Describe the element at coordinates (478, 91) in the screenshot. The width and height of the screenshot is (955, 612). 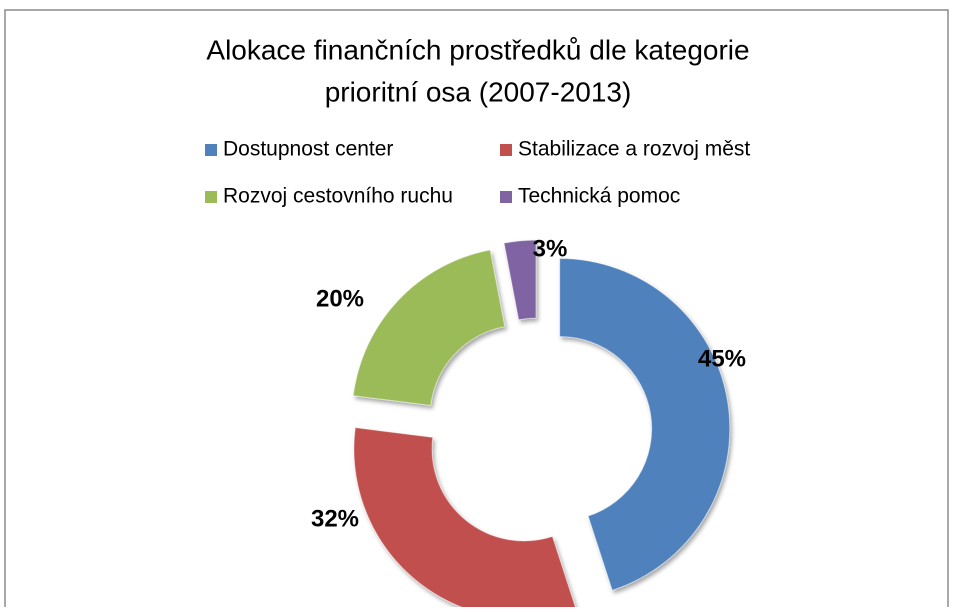
I see `chart-title: prioritní osa (2007-2013)` at that location.